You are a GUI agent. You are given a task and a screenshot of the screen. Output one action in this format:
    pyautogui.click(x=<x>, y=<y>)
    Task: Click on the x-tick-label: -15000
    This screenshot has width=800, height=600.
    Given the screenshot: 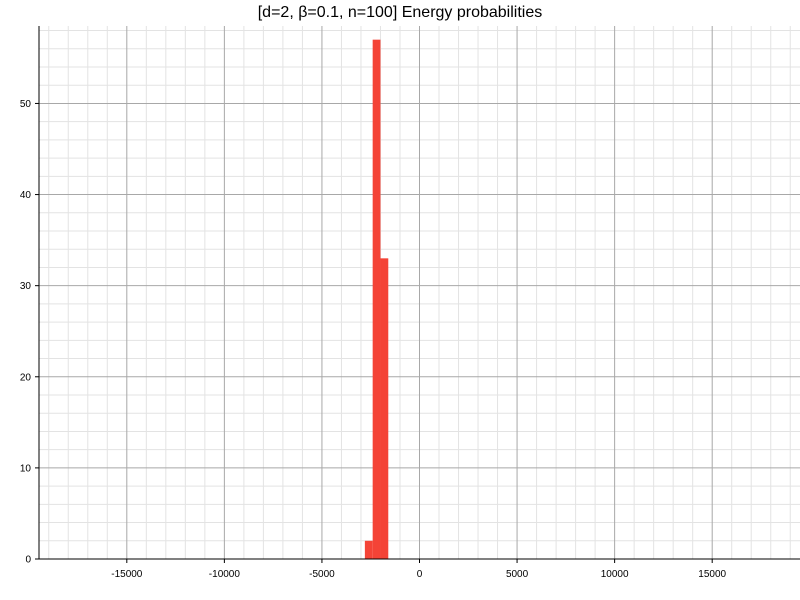 What is the action you would take?
    pyautogui.click(x=127, y=574)
    